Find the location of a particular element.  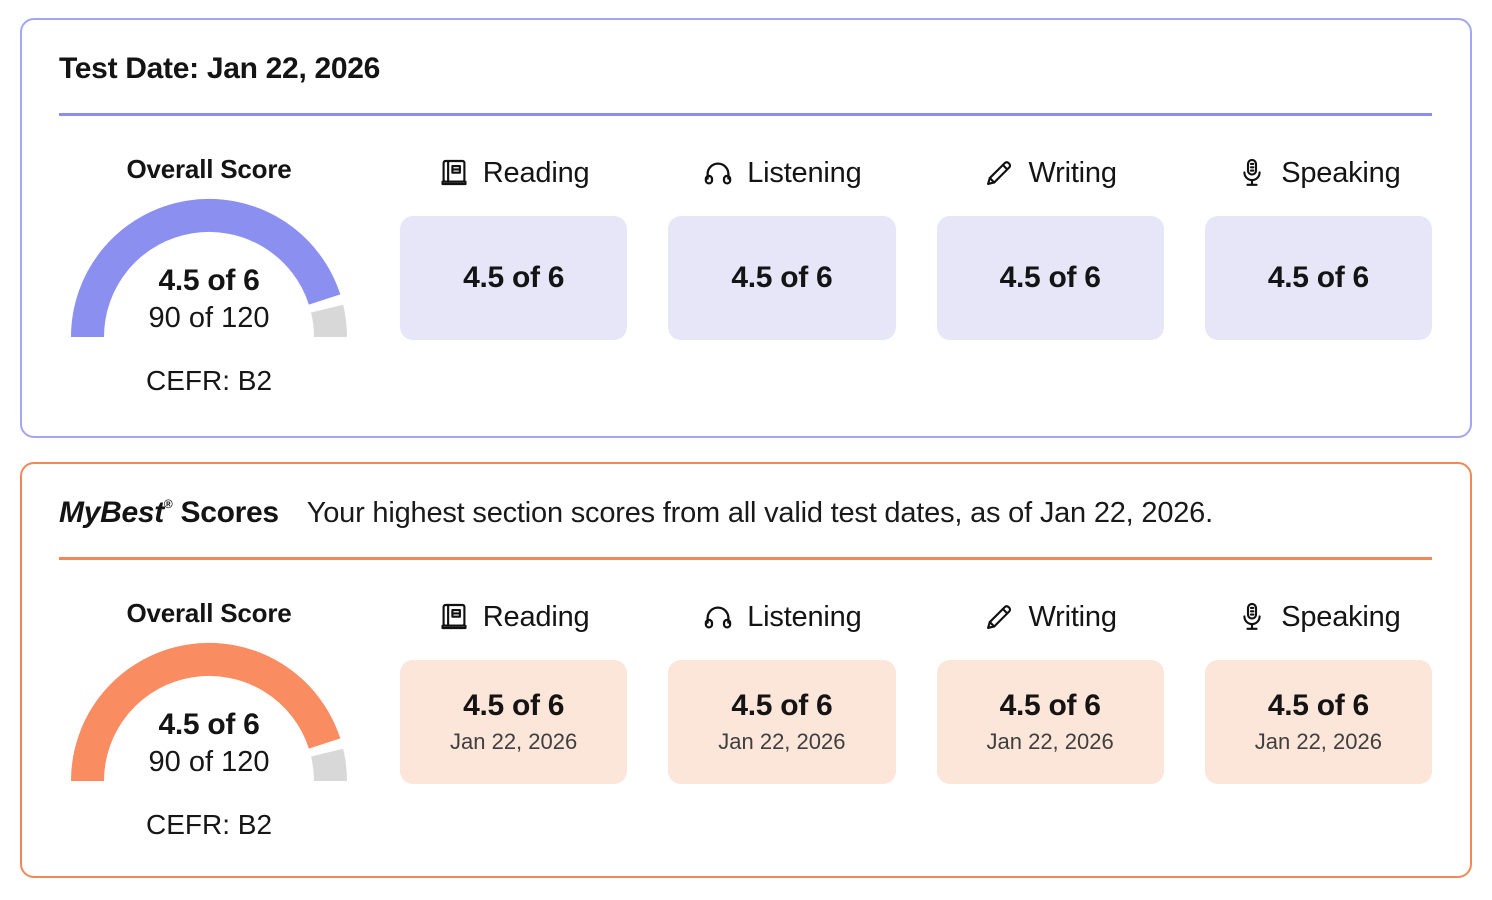

section-reading: Reading 4.5 of 6 is located at coordinates (514, 247).